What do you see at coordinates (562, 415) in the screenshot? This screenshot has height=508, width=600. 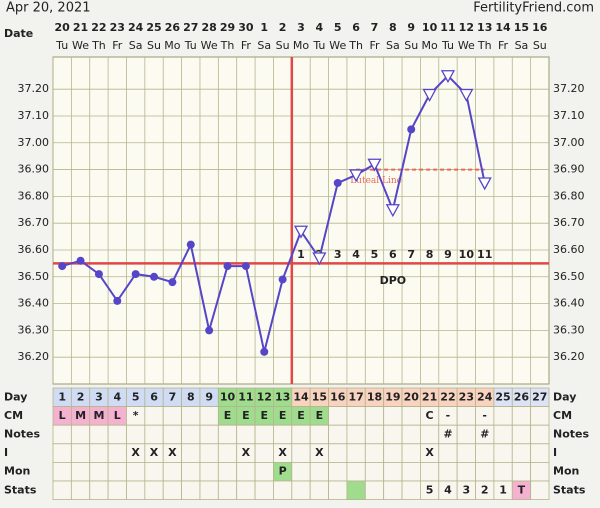 I see `row-label-right: CM` at bounding box center [562, 415].